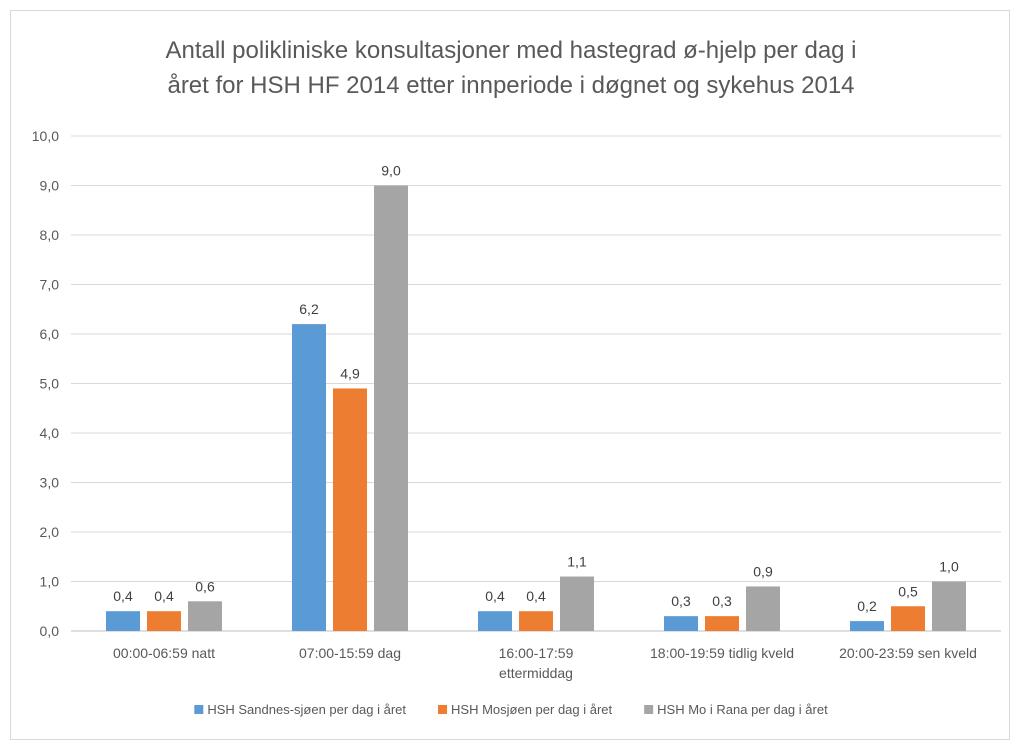 Image resolution: width=1021 pixels, height=750 pixels. What do you see at coordinates (867, 606) in the screenshot?
I see `data-label: 0,2` at bounding box center [867, 606].